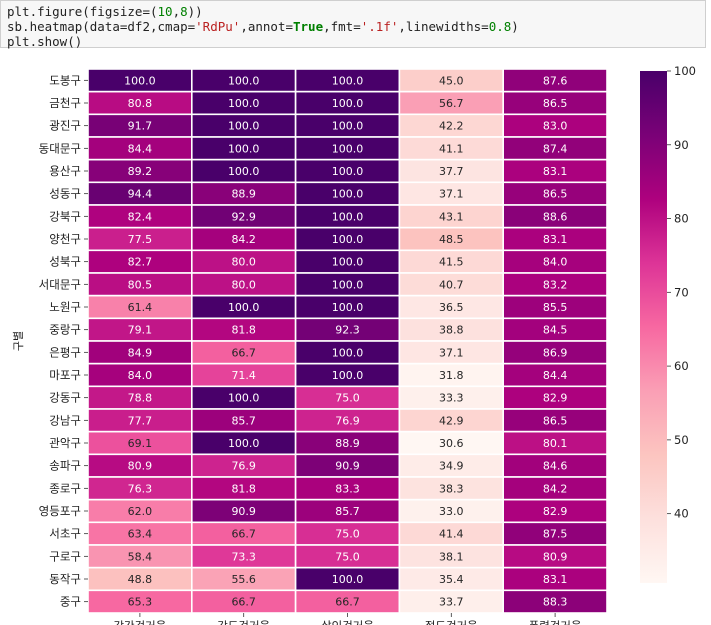  I want to click on cell-annotation: 80.1, so click(555, 443).